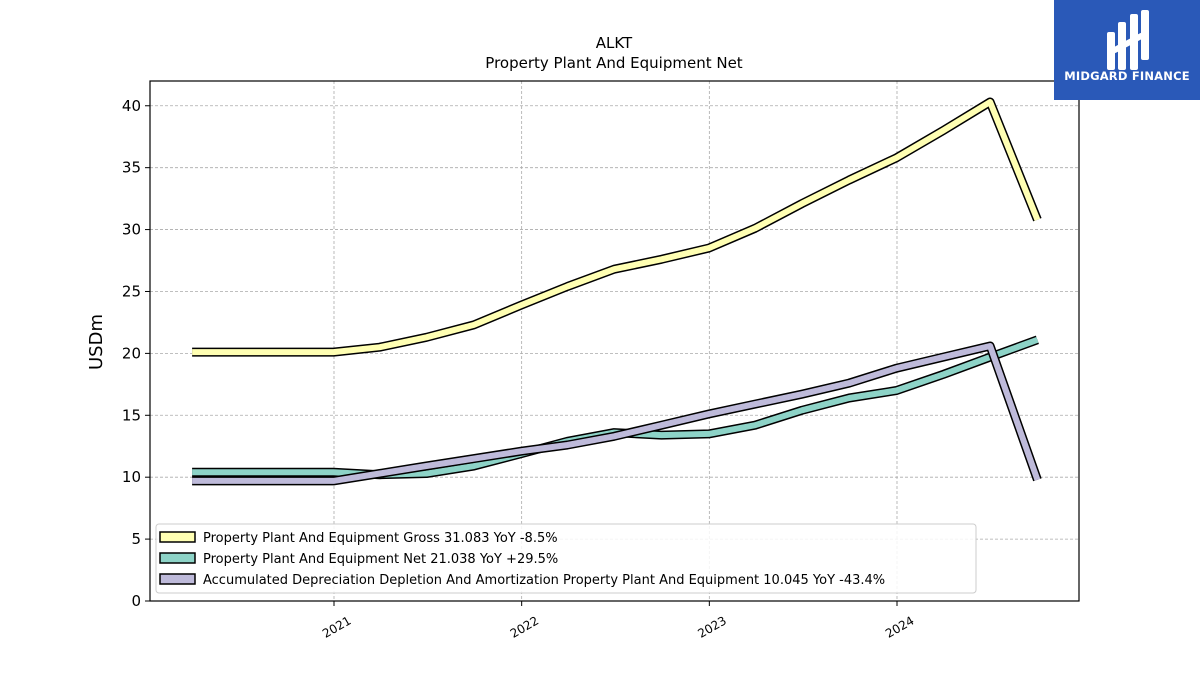 The width and height of the screenshot is (1200, 675). Describe the element at coordinates (613, 63) in the screenshot. I see `chart-subtitle: Property Plant And Equipment Net` at that location.